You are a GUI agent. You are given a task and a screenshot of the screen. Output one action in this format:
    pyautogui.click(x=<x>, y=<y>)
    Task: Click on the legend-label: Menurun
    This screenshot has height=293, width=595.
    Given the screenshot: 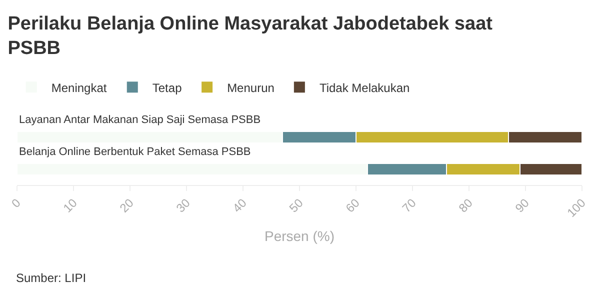 What is the action you would take?
    pyautogui.click(x=250, y=87)
    